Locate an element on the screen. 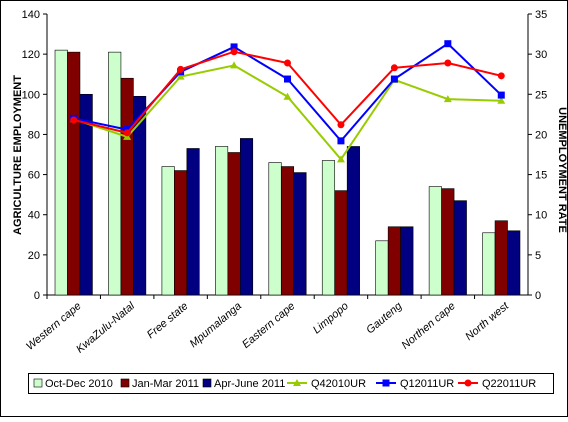 This screenshot has width=568, height=422. y2-tick-label: 35 is located at coordinates (541, 15).